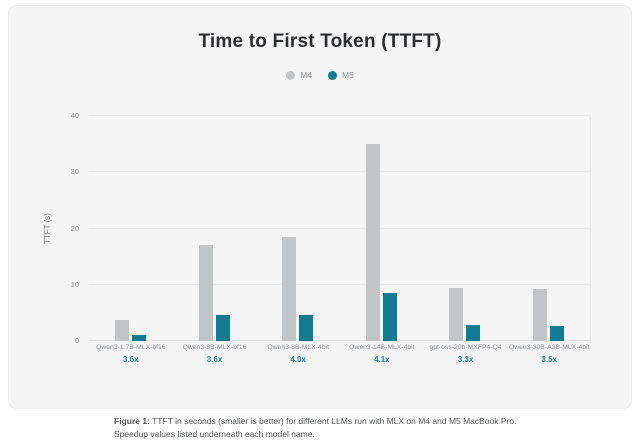 This screenshot has width=640, height=448. I want to click on speedup-label: 4.1x, so click(382, 359).